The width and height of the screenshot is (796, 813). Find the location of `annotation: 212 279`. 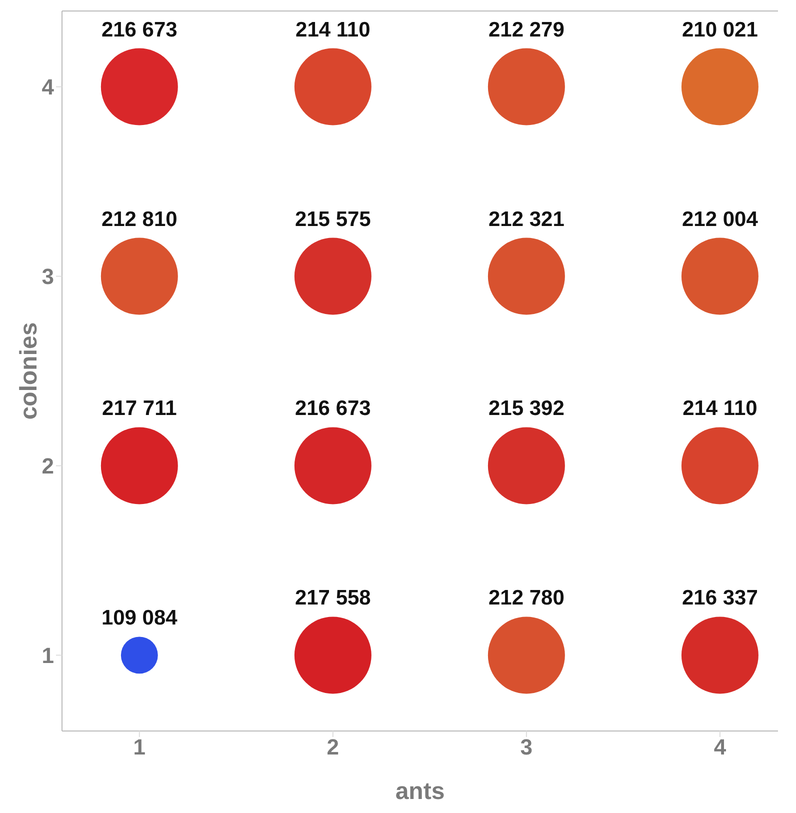

annotation: 212 279 is located at coordinates (526, 30).